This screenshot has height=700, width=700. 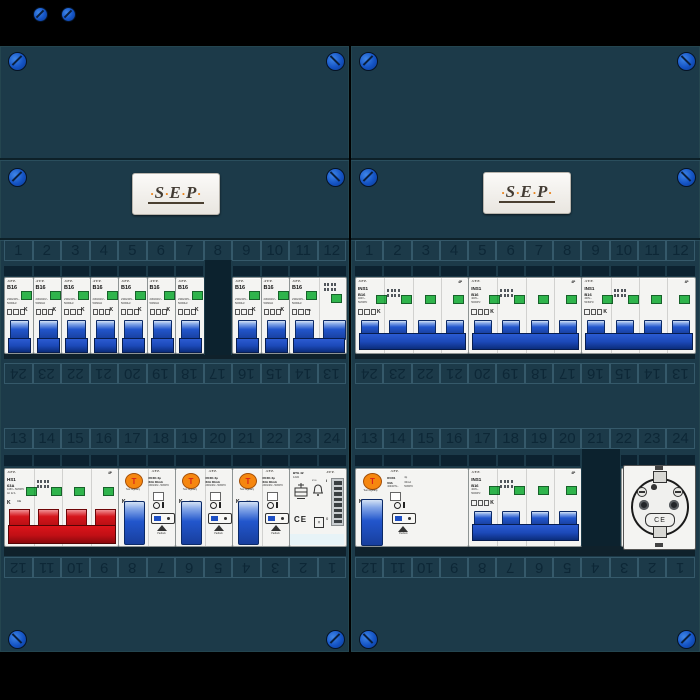 What do you see at coordinates (337, 499) in the screenshot?
I see `grille-slot` at bounding box center [337, 499].